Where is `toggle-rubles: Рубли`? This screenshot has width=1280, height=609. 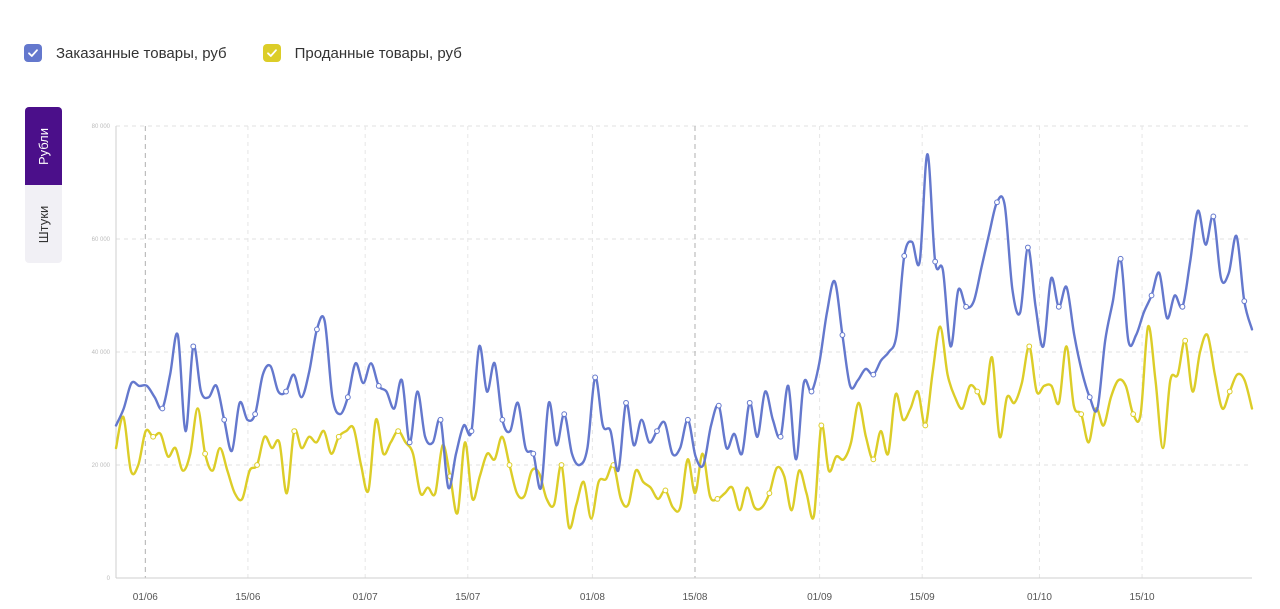 toggle-rubles: Рубли is located at coordinates (43, 146).